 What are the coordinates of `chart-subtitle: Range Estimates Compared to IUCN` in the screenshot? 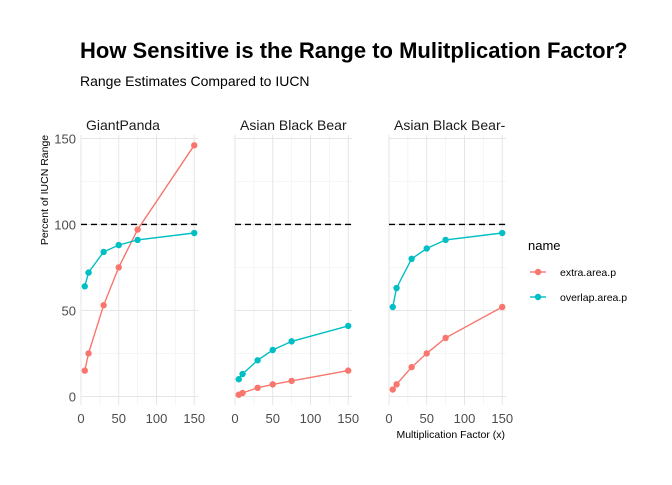 It's located at (195, 81).